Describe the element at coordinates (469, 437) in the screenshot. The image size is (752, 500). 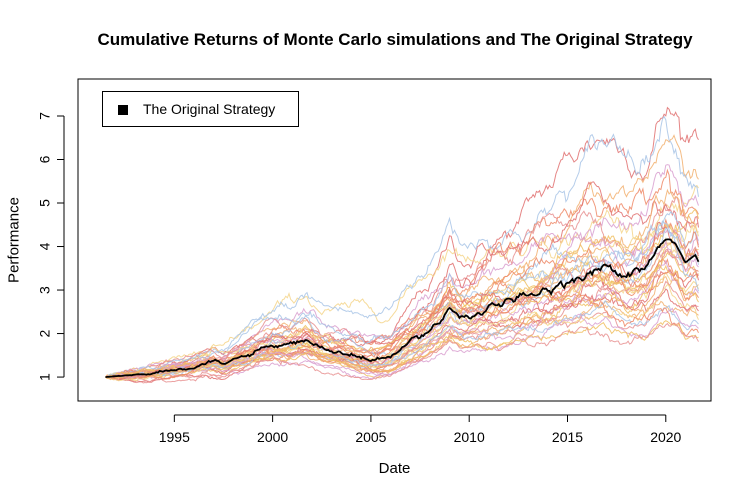
I see `x-tick-label: 2010` at that location.